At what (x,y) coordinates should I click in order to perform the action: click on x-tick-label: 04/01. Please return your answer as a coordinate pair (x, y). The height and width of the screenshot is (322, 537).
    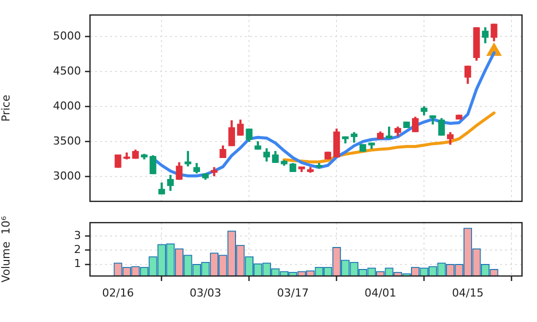
    Looking at the image, I should click on (380, 293).